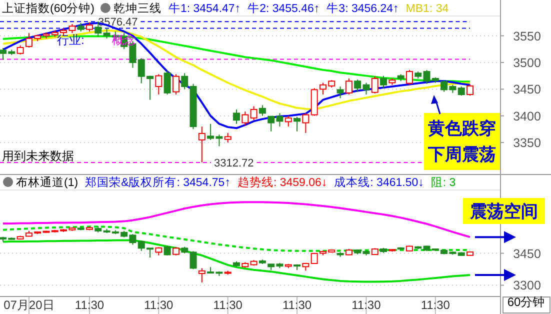 The height and width of the screenshot is (314, 551). I want to click on text: 阻: 3, so click(443, 182).